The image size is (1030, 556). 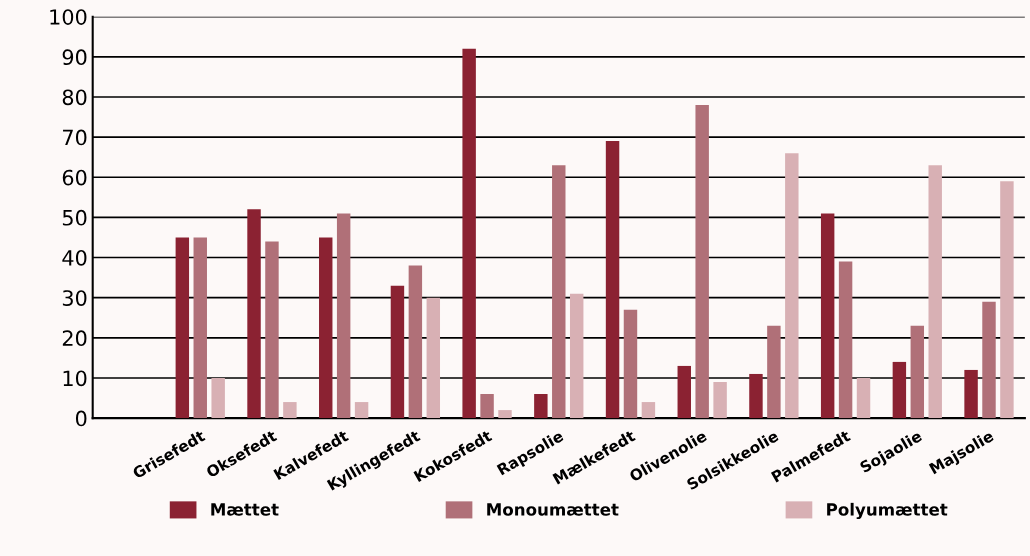 I want to click on y-tick-label: 20, so click(x=74, y=338).